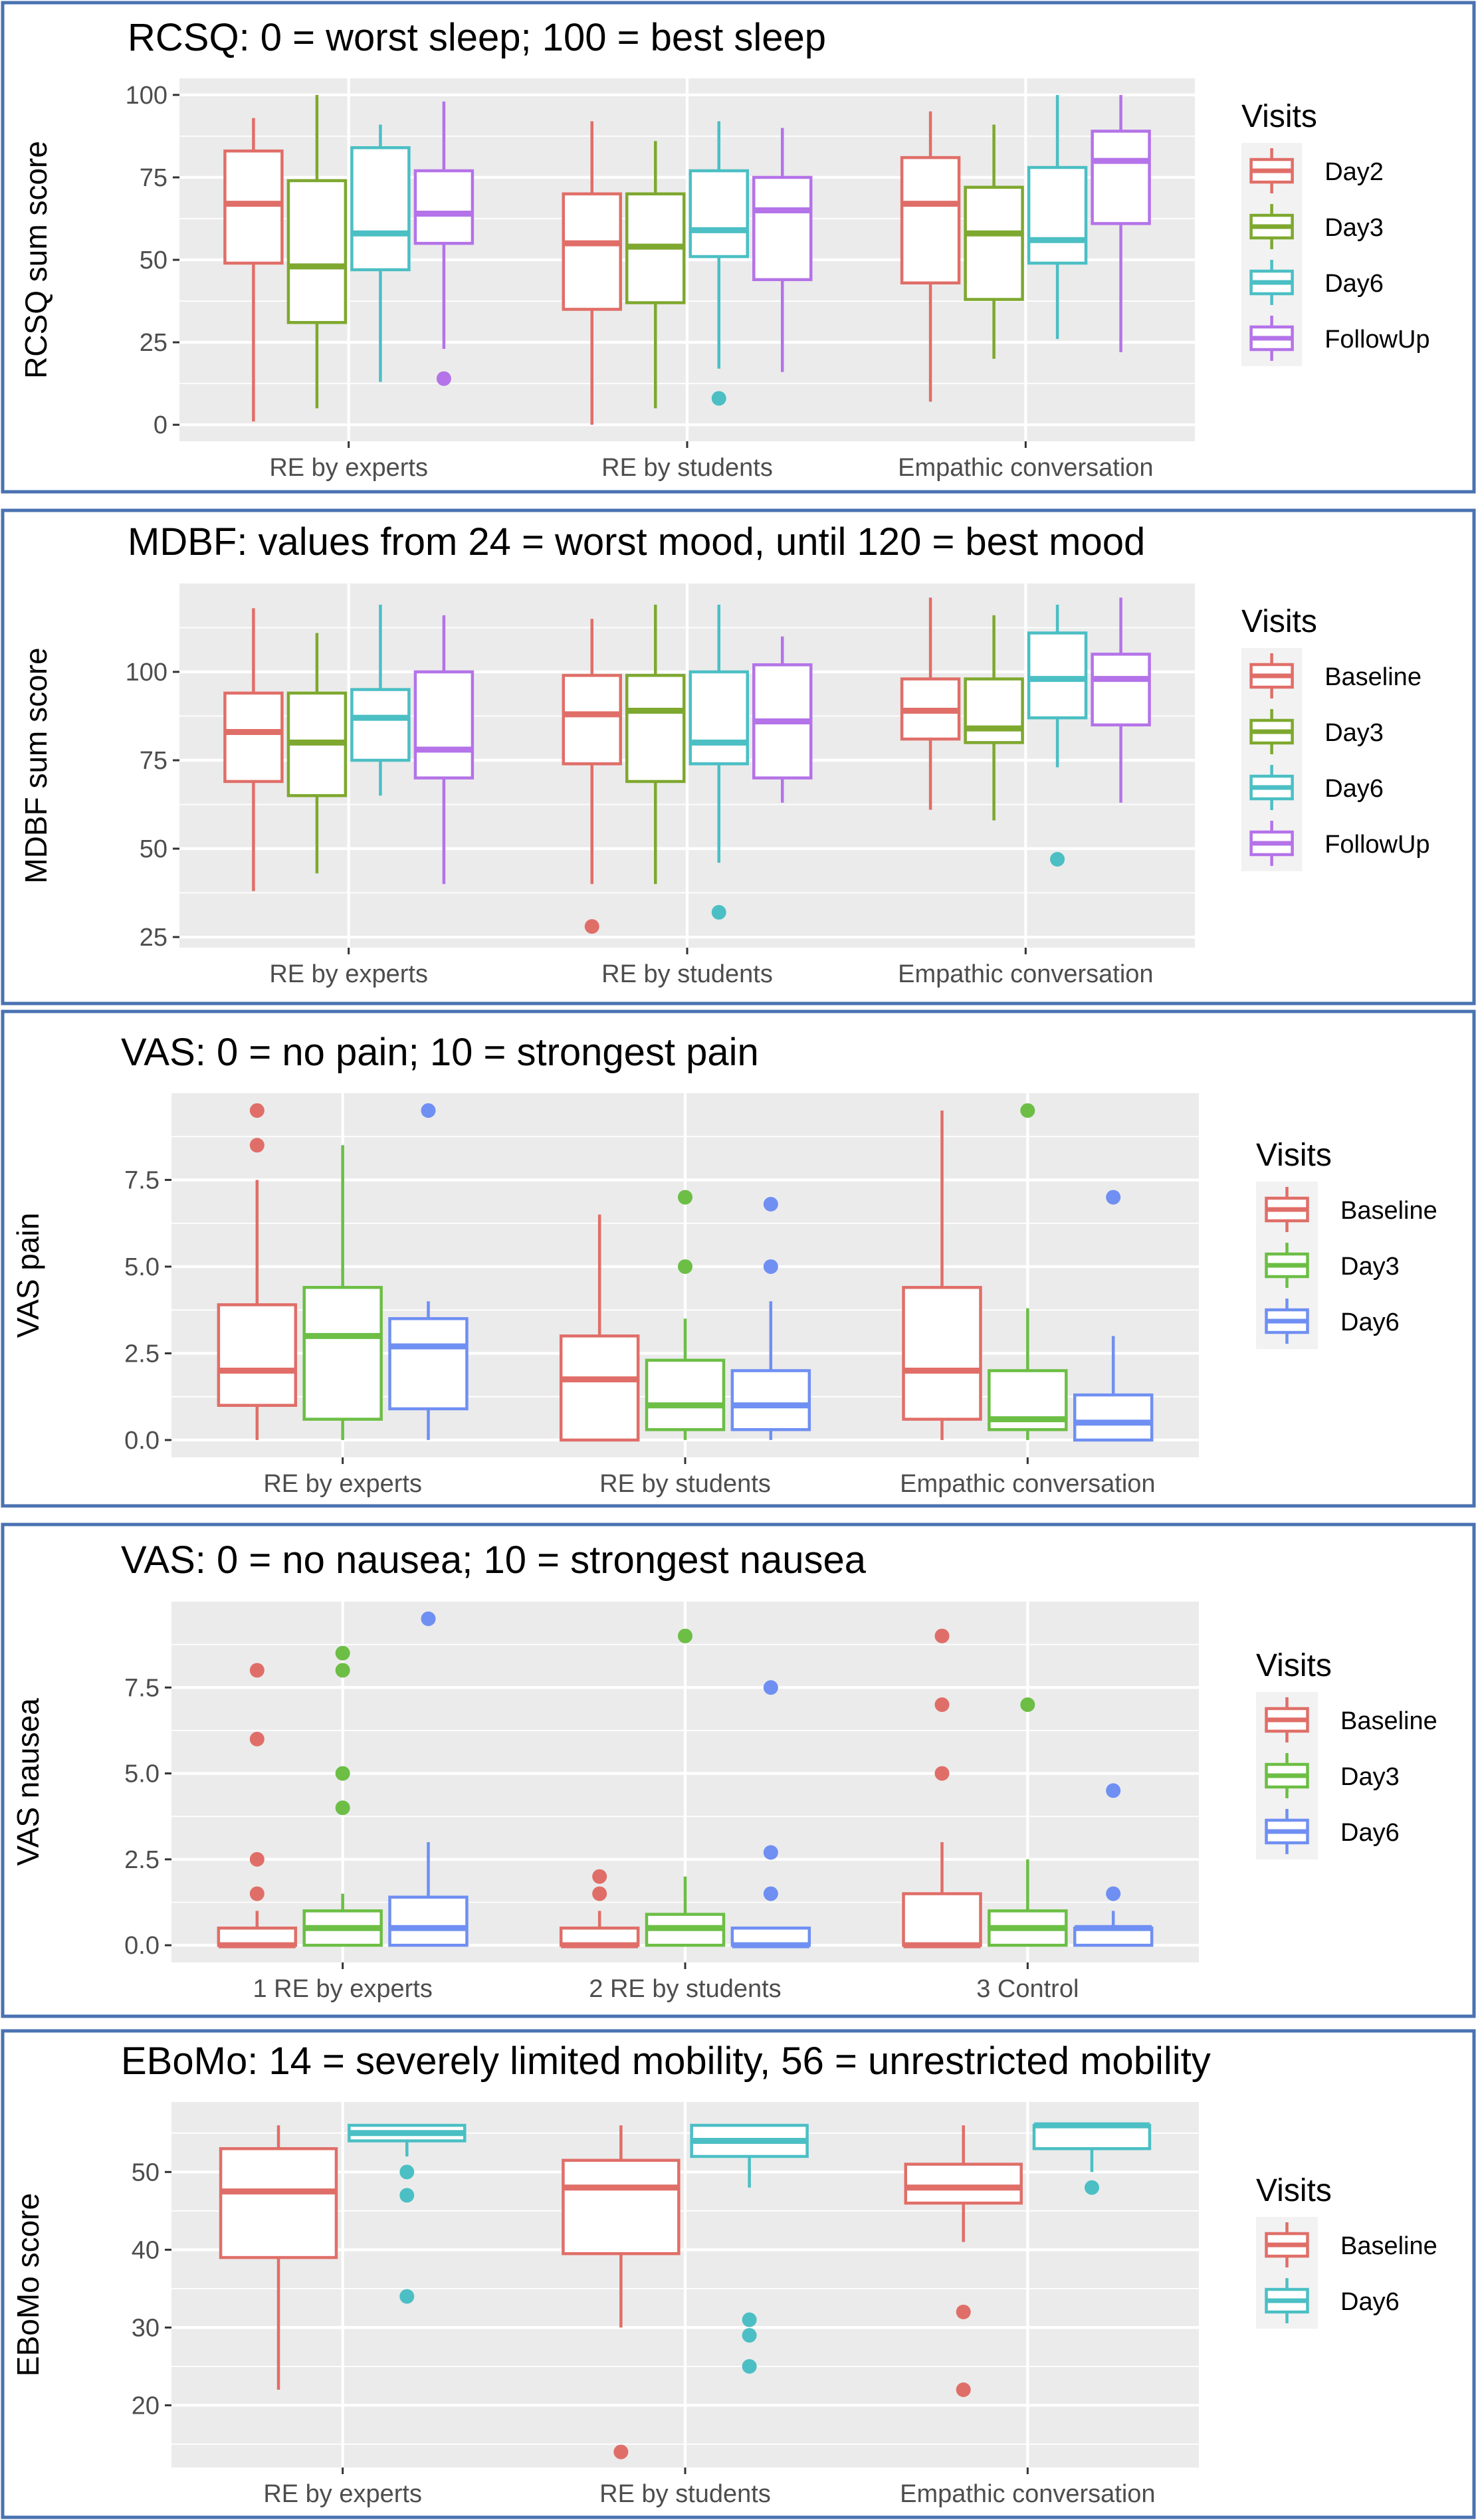 This screenshot has width=1478, height=2520. Describe the element at coordinates (28, 1782) in the screenshot. I see `y-axis-title: VAS nausea` at that location.